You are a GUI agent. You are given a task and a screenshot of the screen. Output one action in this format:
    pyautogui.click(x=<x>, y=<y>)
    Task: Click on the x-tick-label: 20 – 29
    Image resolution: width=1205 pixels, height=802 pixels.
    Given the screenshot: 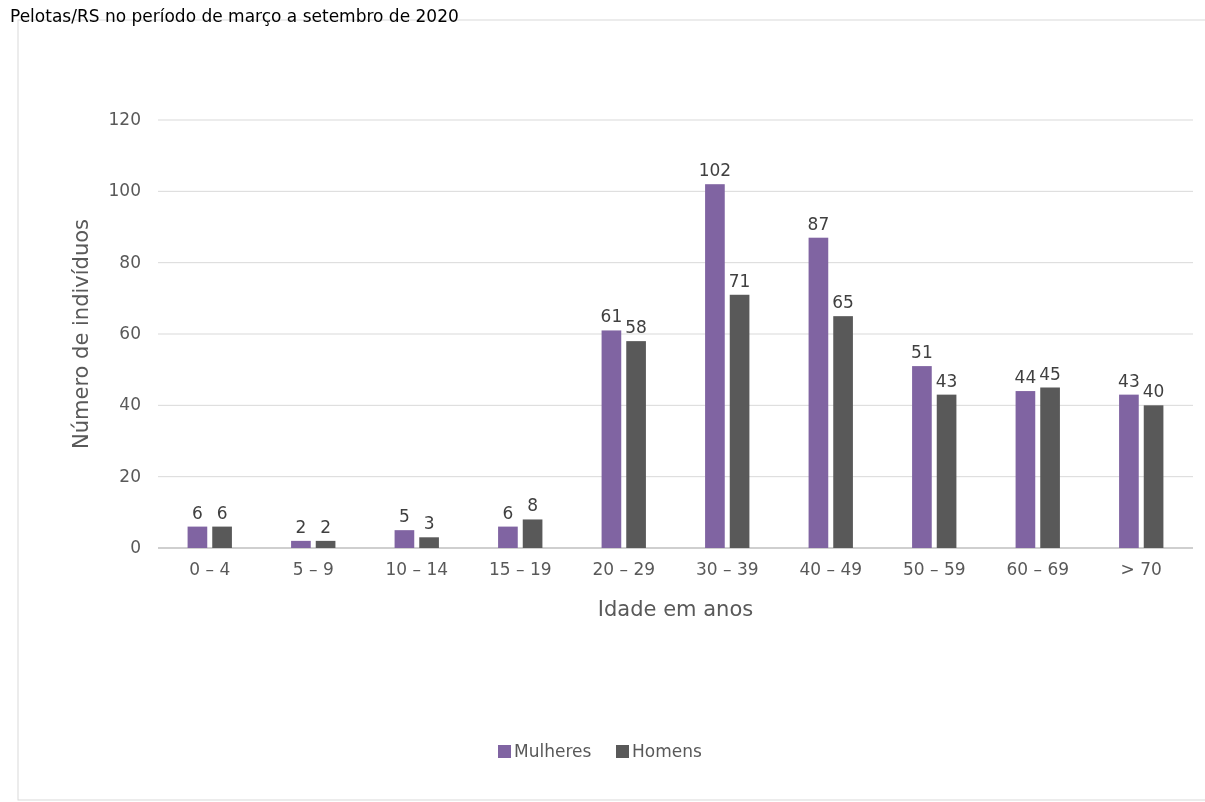 What is the action you would take?
    pyautogui.click(x=624, y=569)
    